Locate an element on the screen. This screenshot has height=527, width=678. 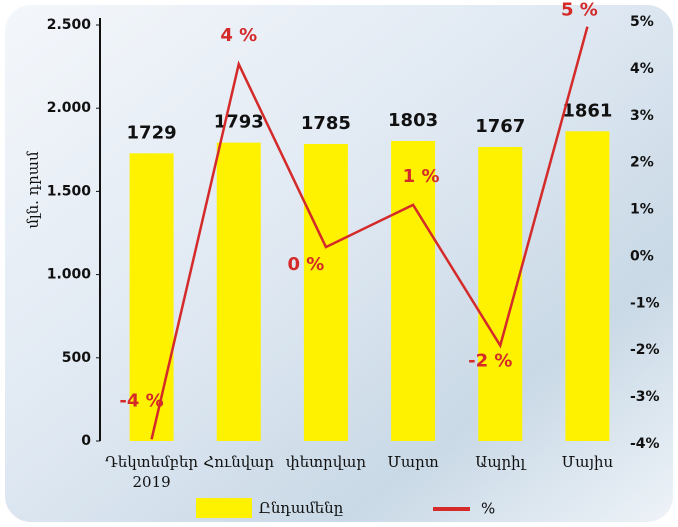
y2-tick-label: -2% is located at coordinates (645, 350).